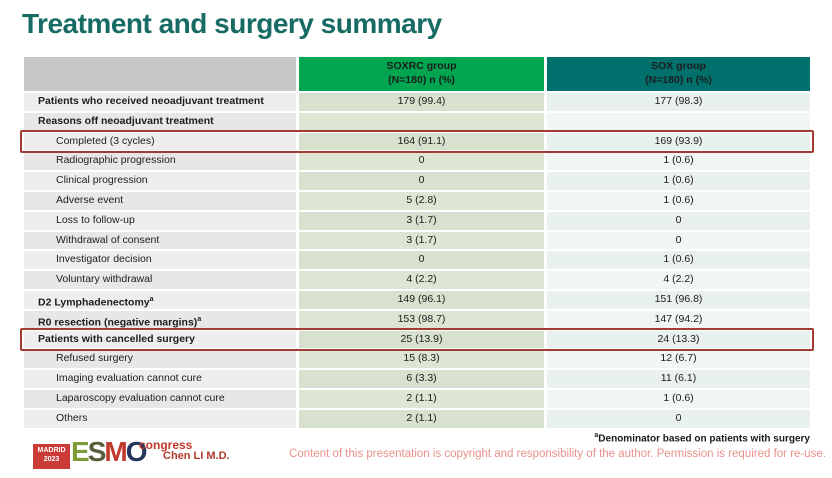  I want to click on esmo-wordmark: ESMO, so click(109, 452).